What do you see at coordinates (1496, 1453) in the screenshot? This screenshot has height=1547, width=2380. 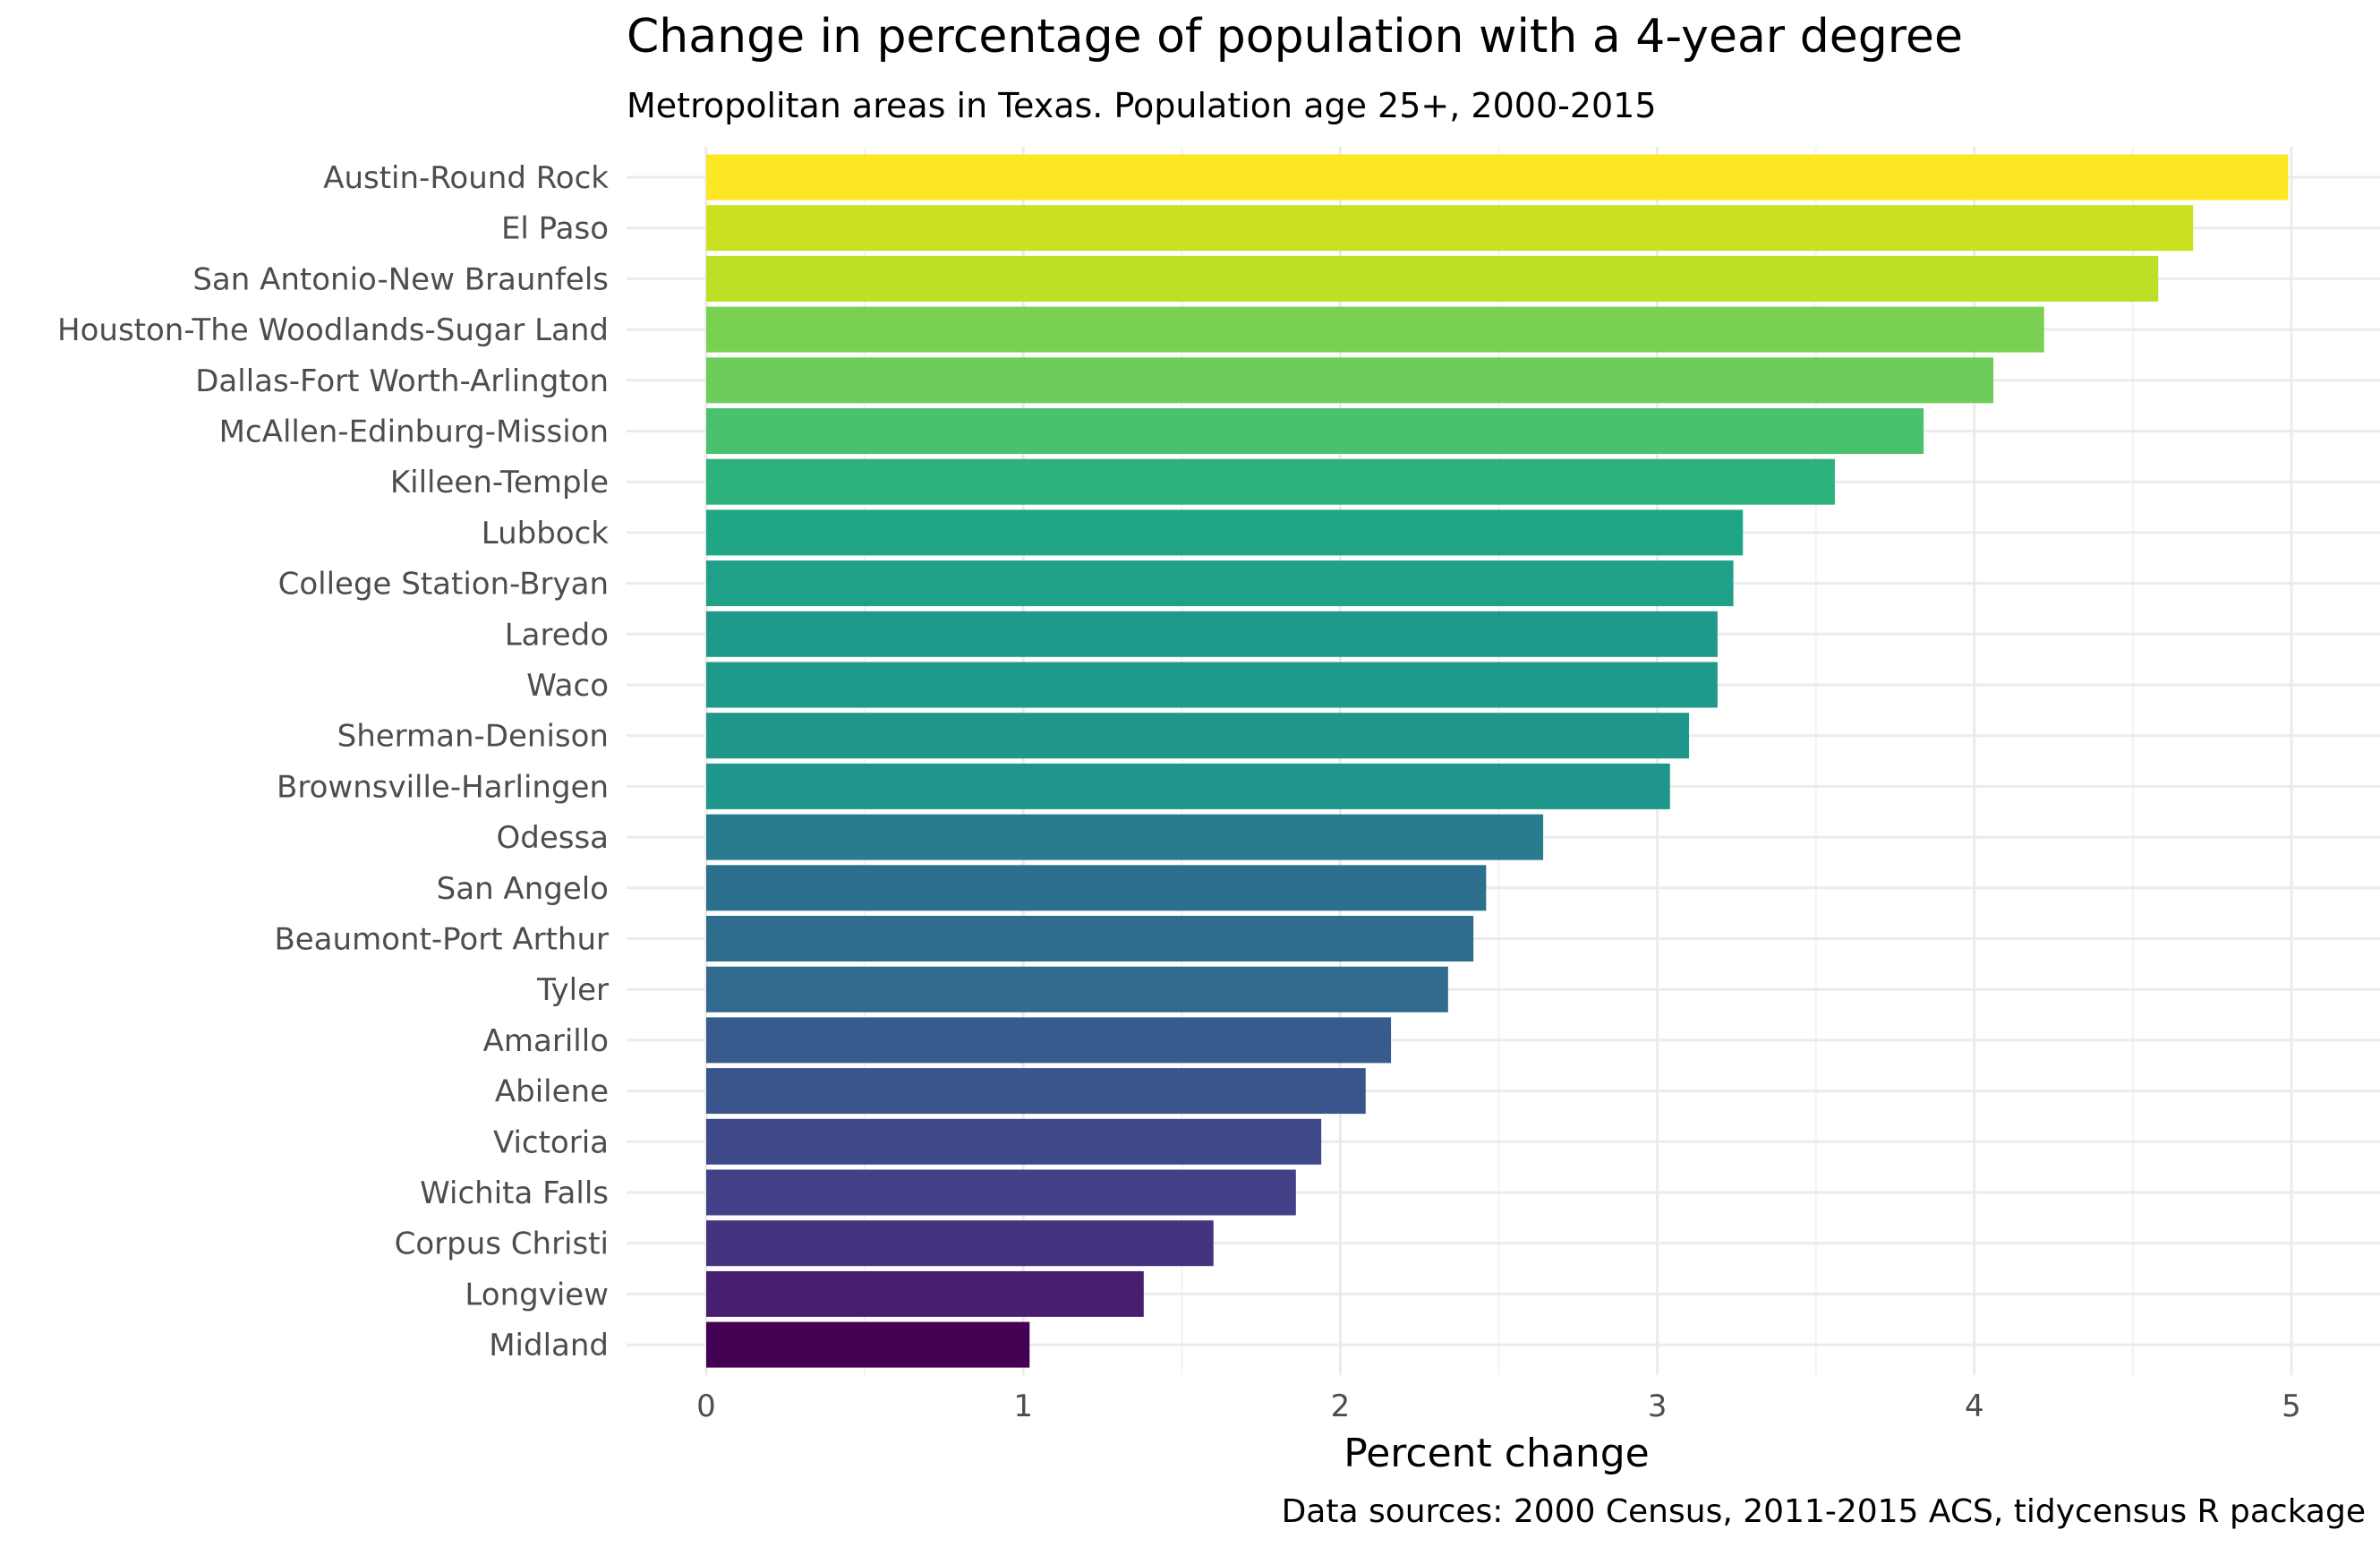 I see `x-axis-label: Percent change` at bounding box center [1496, 1453].